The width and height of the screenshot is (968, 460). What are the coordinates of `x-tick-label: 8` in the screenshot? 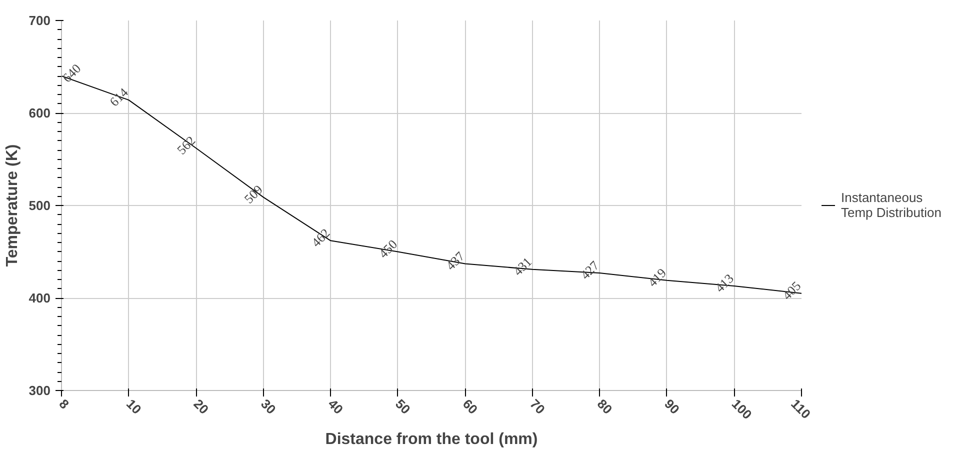 It's located at (64, 404).